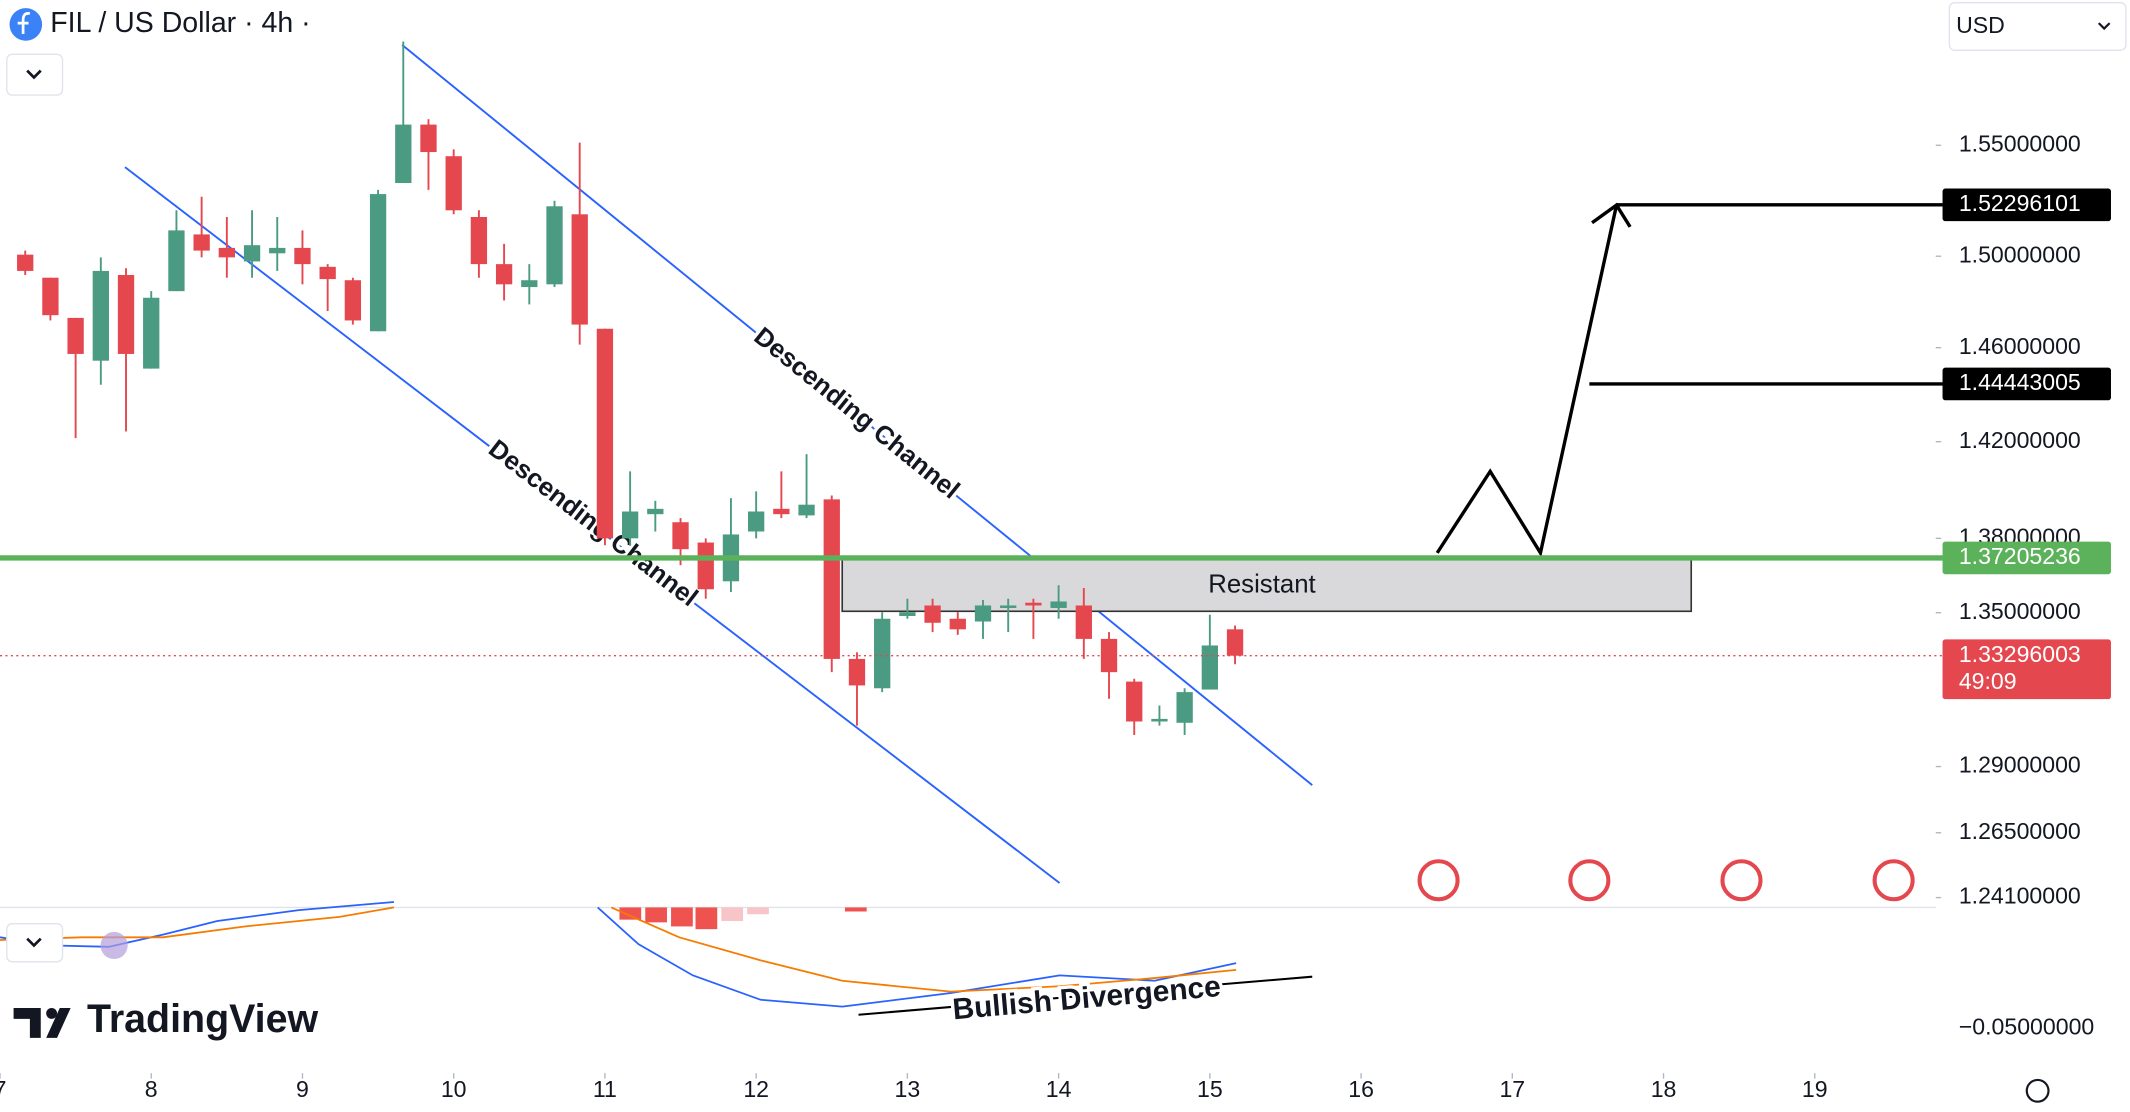  Describe the element at coordinates (454, 1089) in the screenshot. I see `x-tick-label: 10` at that location.